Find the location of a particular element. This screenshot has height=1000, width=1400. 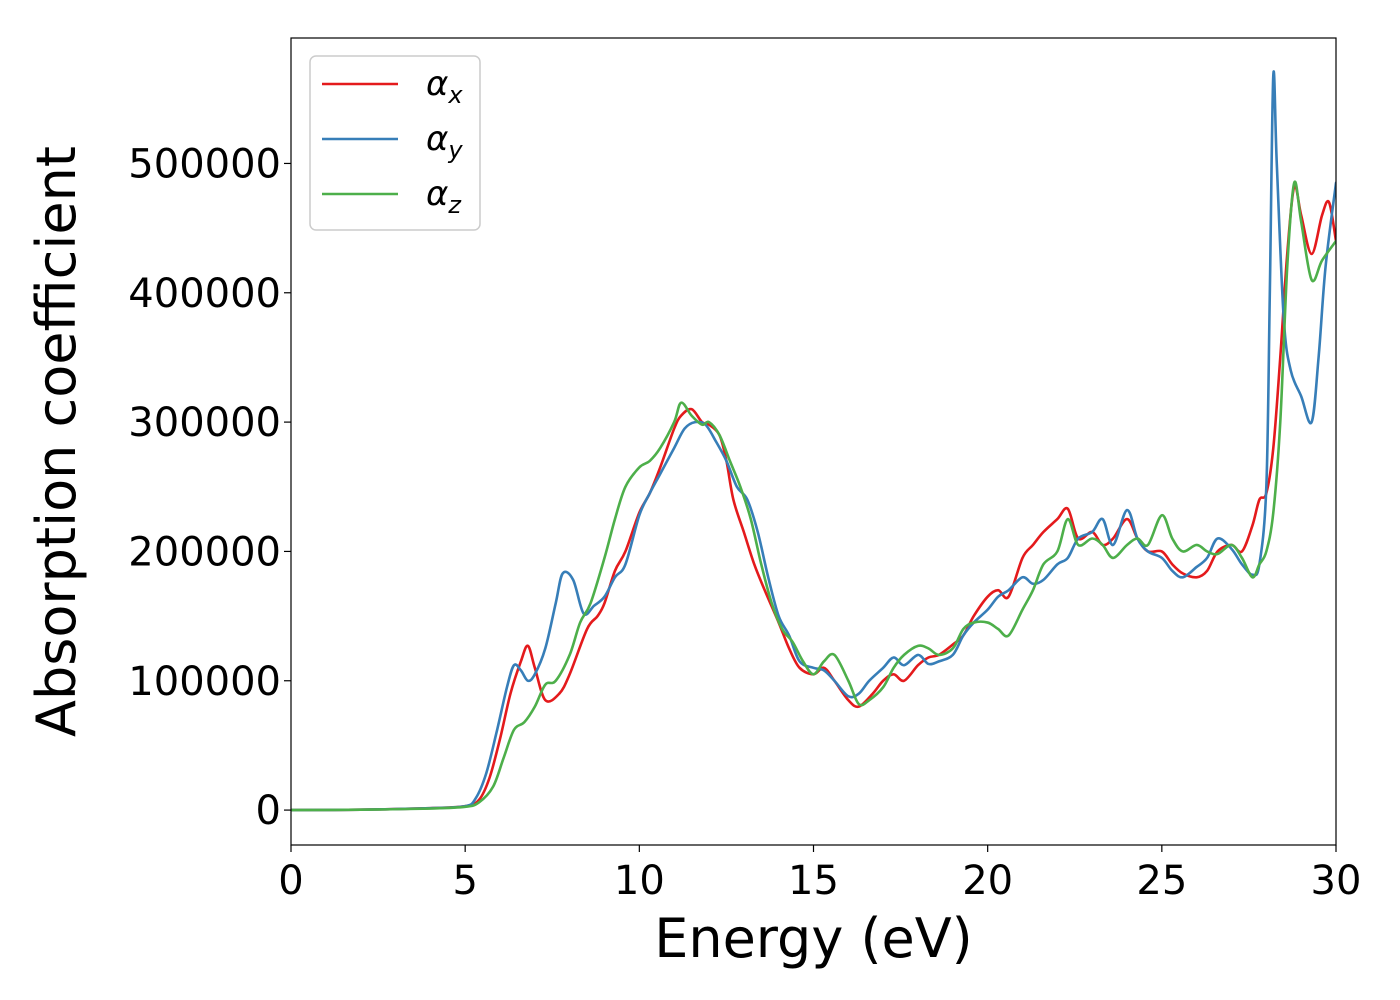

y-tick-label: 500000 is located at coordinates (204, 164).